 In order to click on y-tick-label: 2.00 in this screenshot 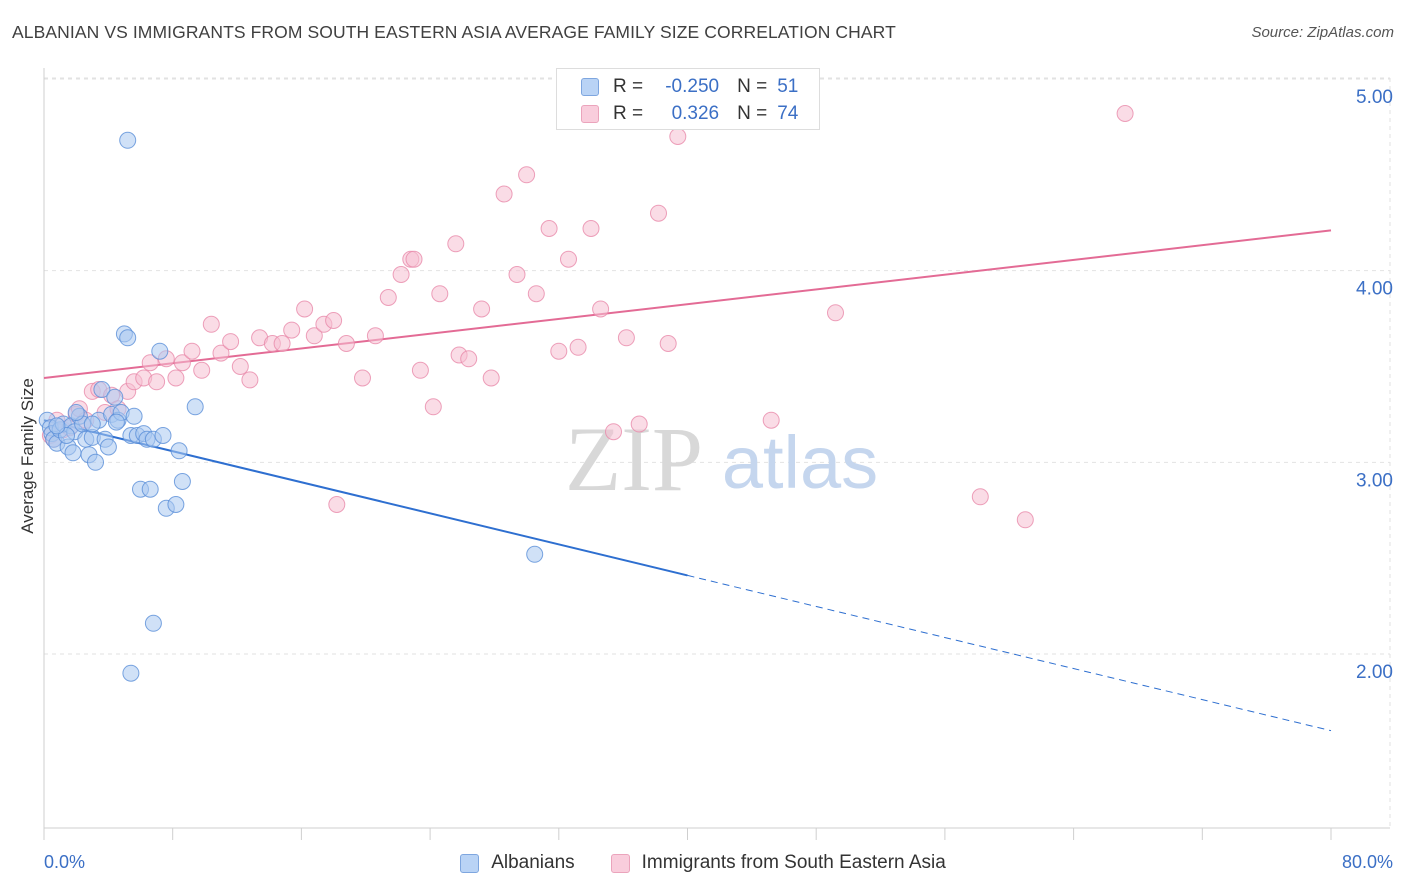, I will do `click(1374, 672)`.